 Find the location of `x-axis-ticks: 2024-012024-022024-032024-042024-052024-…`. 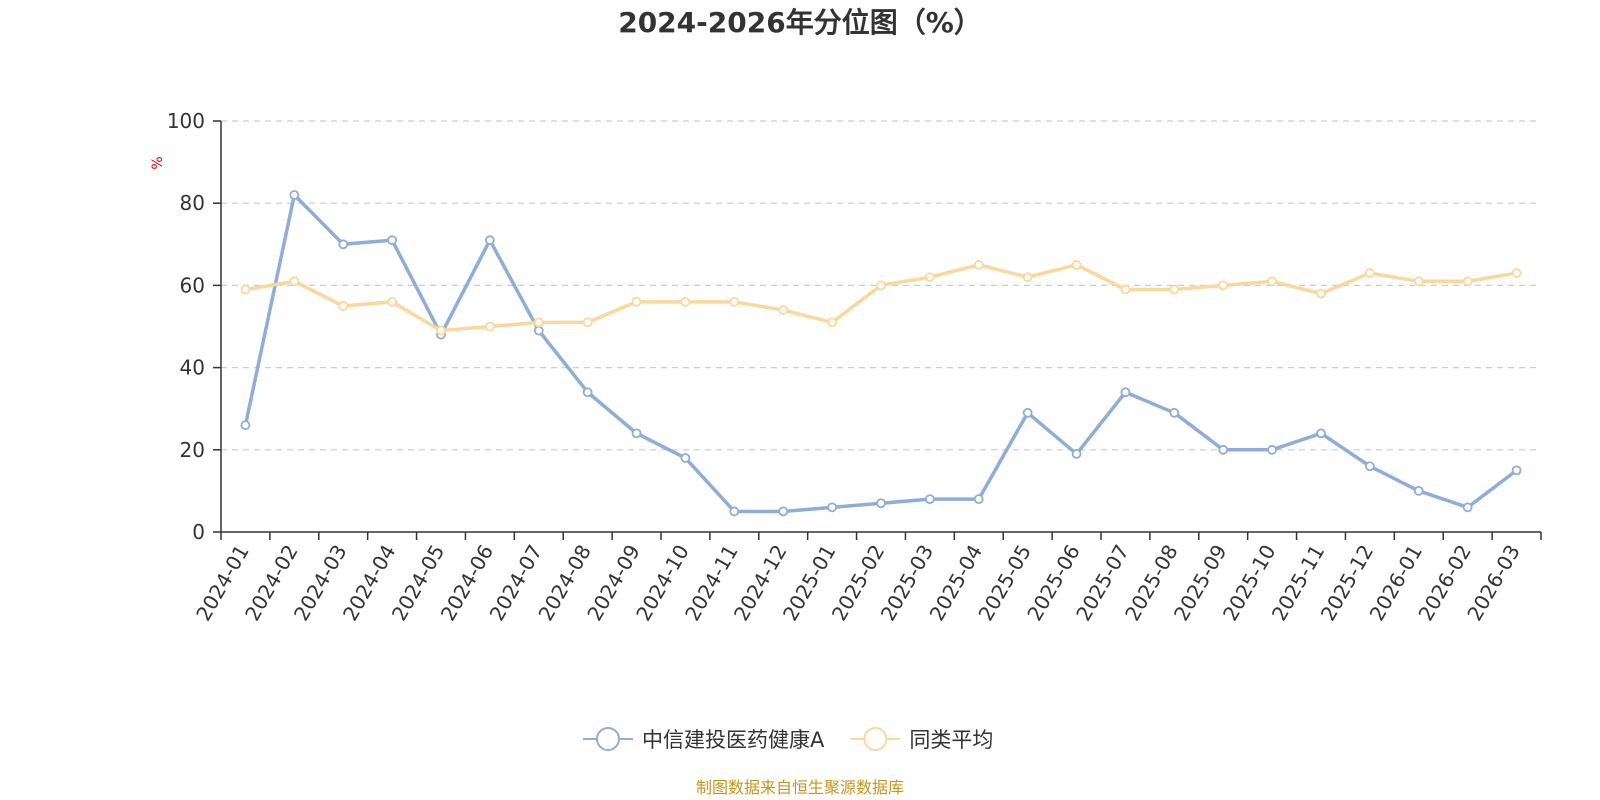

x-axis-ticks: 2024-012024-022024-032024-042024-052024-… is located at coordinates (866, 578).